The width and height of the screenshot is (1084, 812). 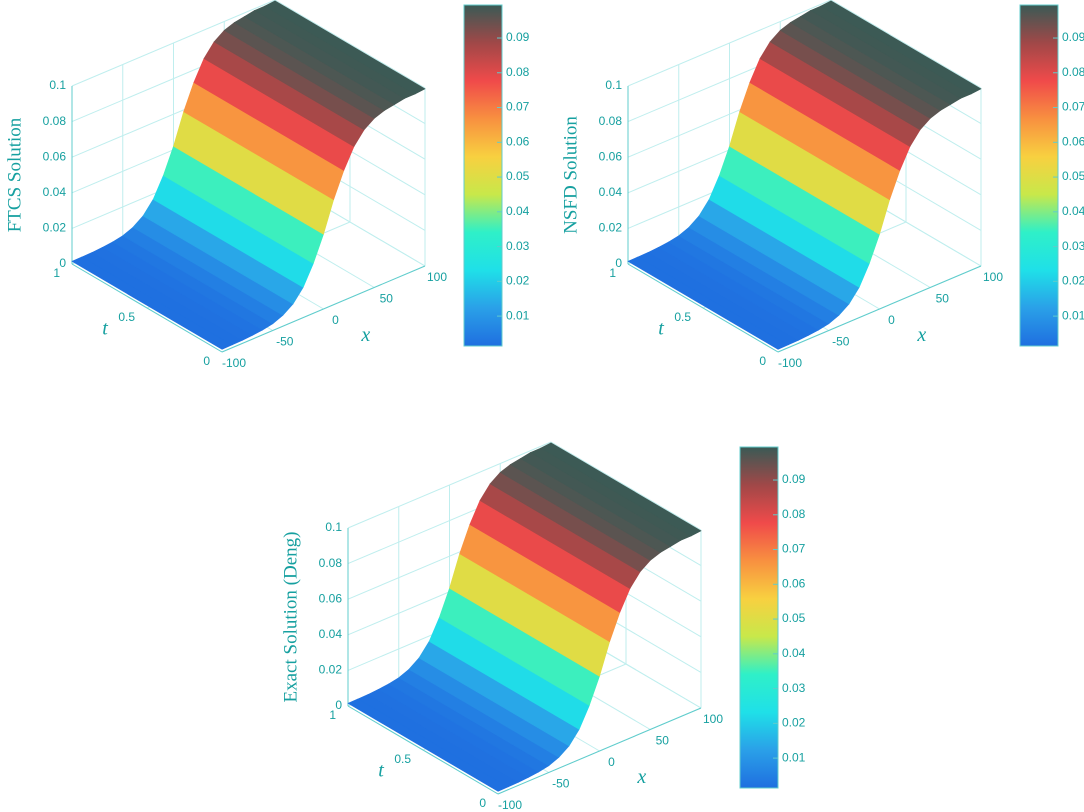 What do you see at coordinates (570, 175) in the screenshot?
I see `z-axis-label: NSFD Solution` at bounding box center [570, 175].